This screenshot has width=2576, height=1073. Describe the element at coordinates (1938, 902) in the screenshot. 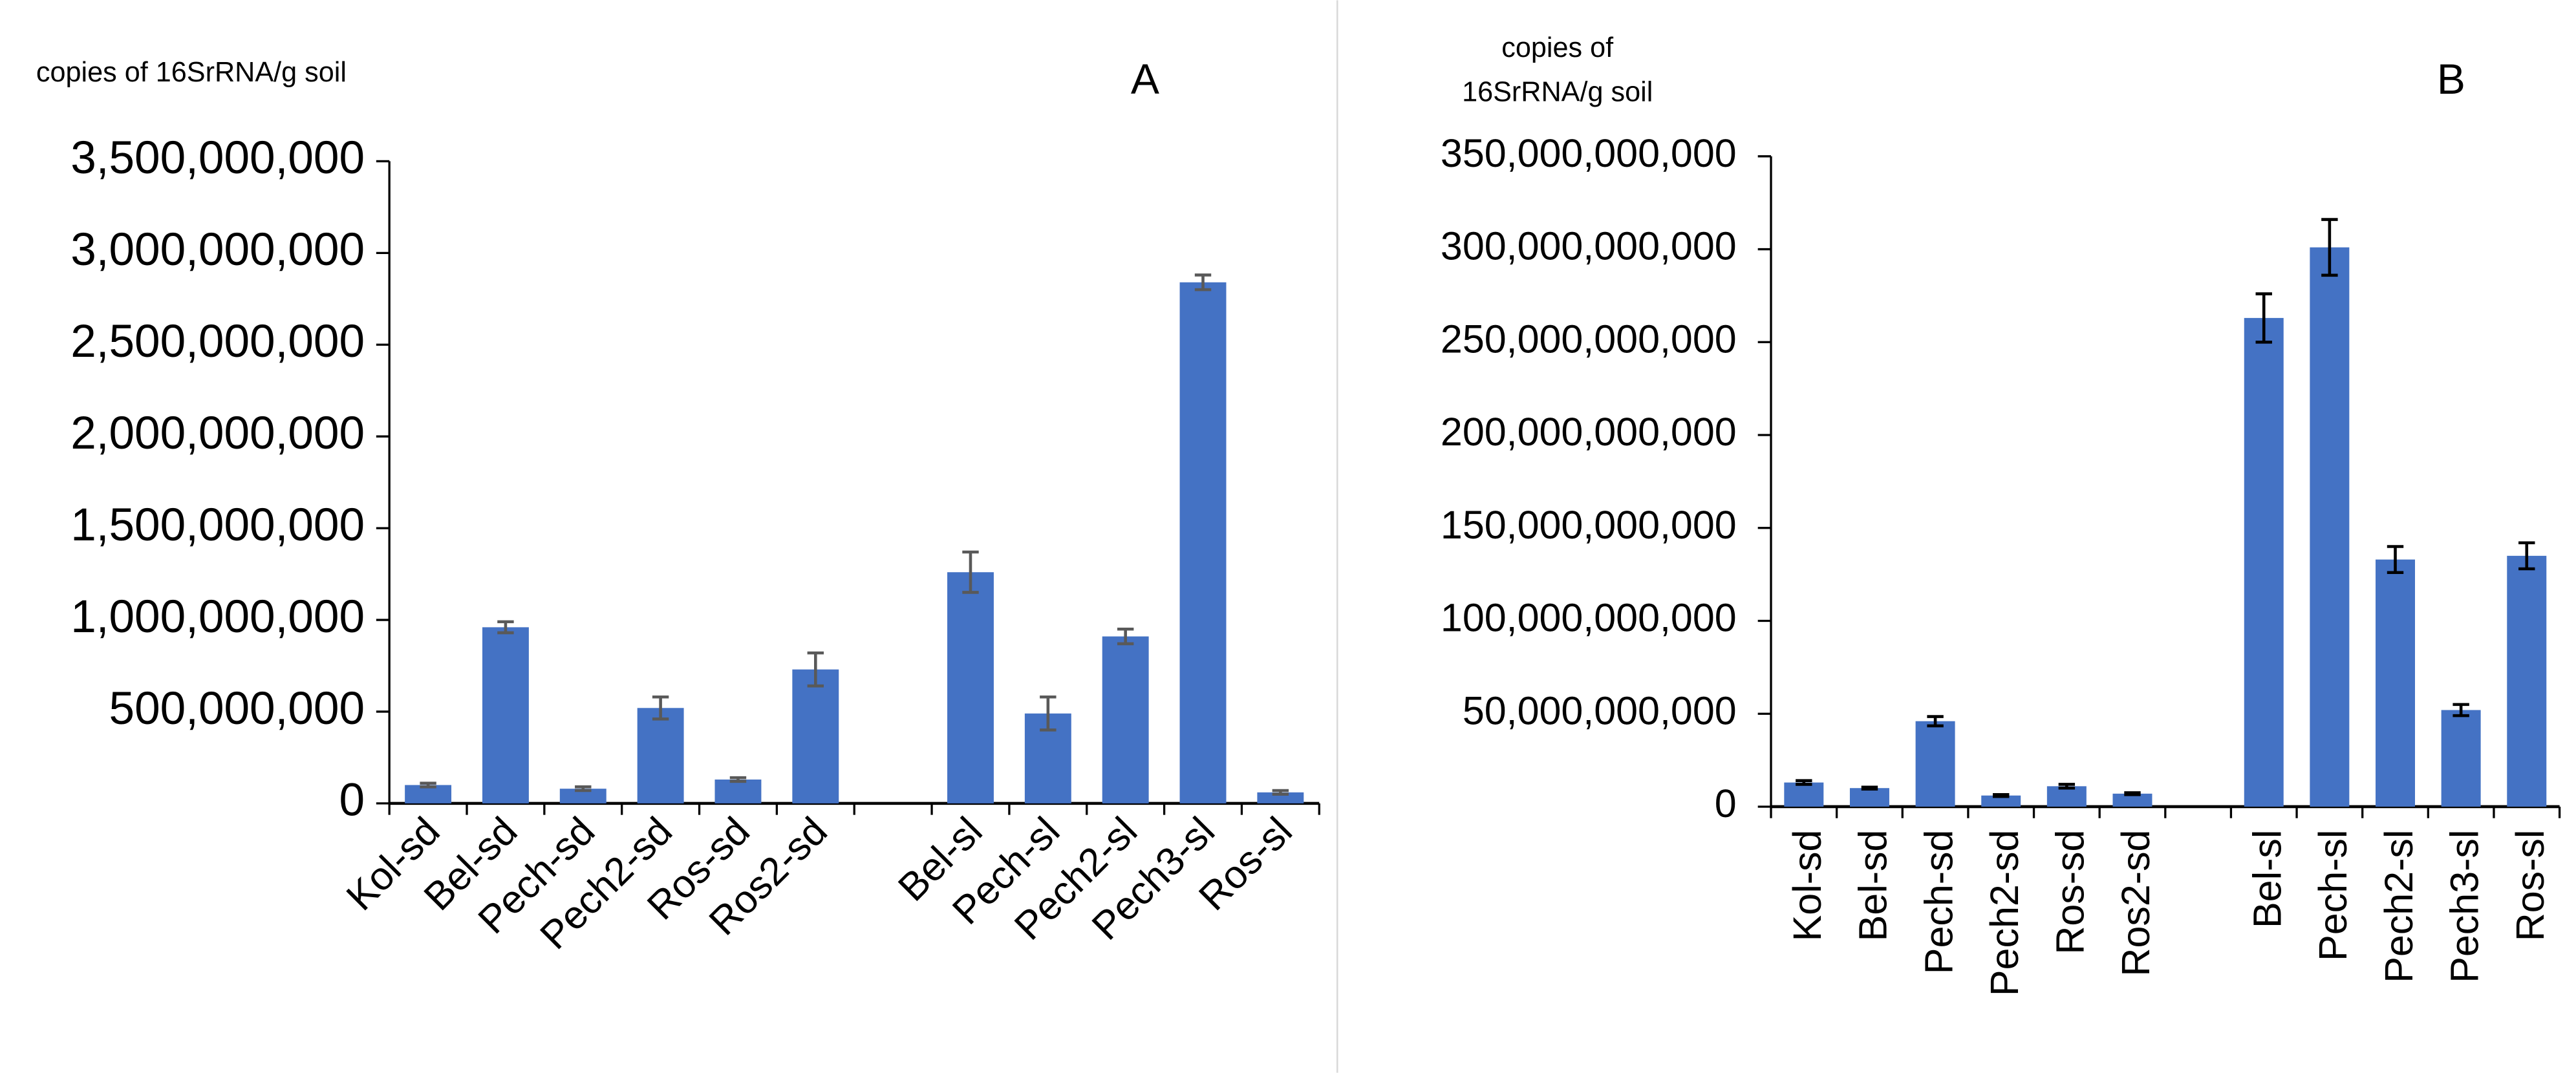

I see `x-tick-label: Pech-sd` at that location.